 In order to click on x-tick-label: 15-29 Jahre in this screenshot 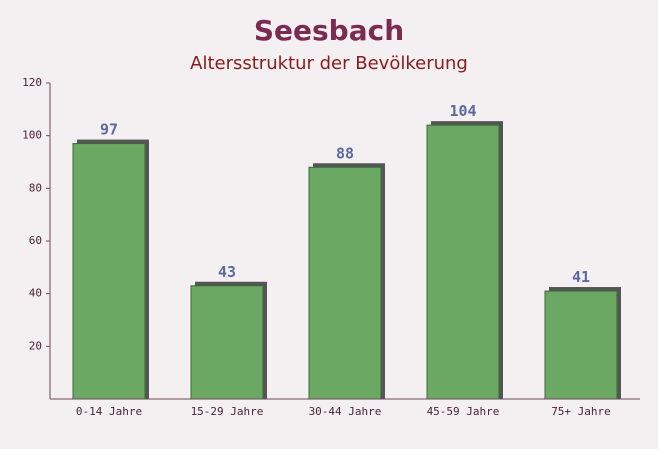, I will do `click(227, 411)`.